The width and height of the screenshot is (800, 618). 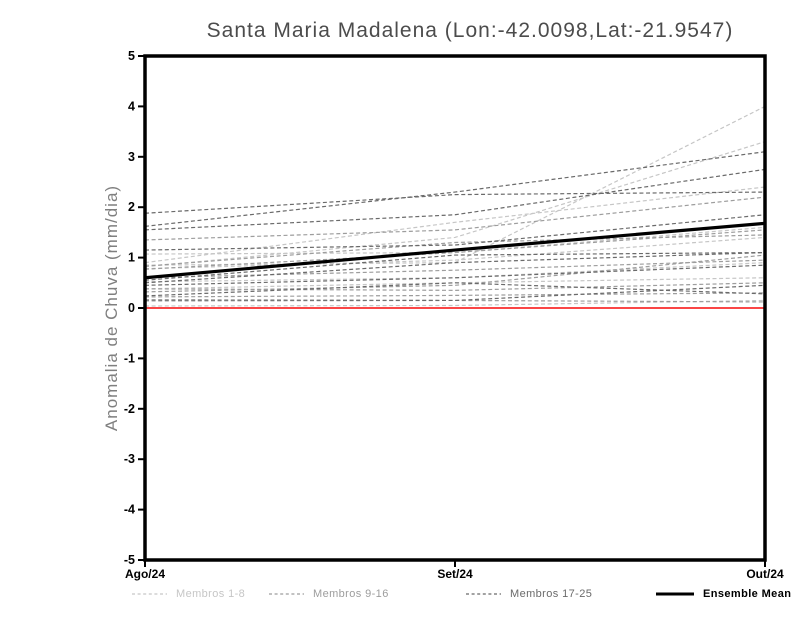 What do you see at coordinates (351, 594) in the screenshot?
I see `legend-label: Membros 9-16` at bounding box center [351, 594].